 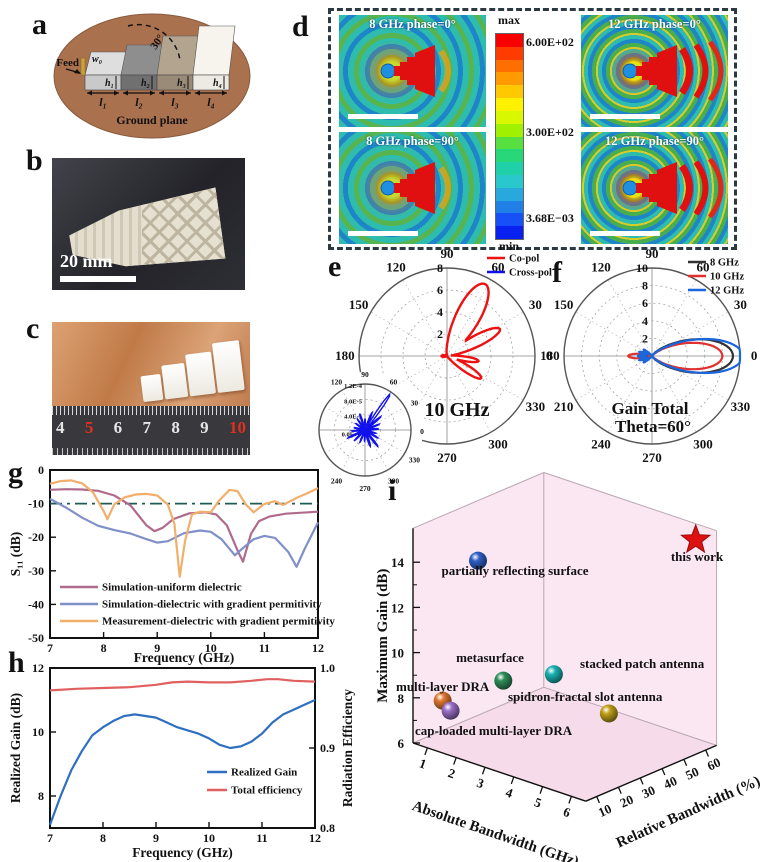 What do you see at coordinates (335, 266) in the screenshot?
I see `panel-e-letter: e` at bounding box center [335, 266].